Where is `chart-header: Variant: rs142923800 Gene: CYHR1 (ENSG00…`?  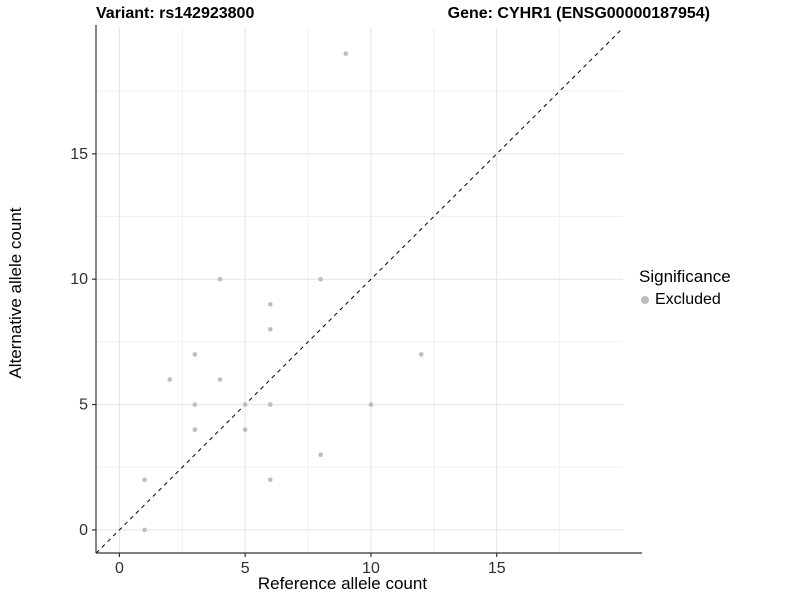
chart-header: Variant: rs142923800 Gene: CYHR1 (ENSG00… is located at coordinates (403, 14).